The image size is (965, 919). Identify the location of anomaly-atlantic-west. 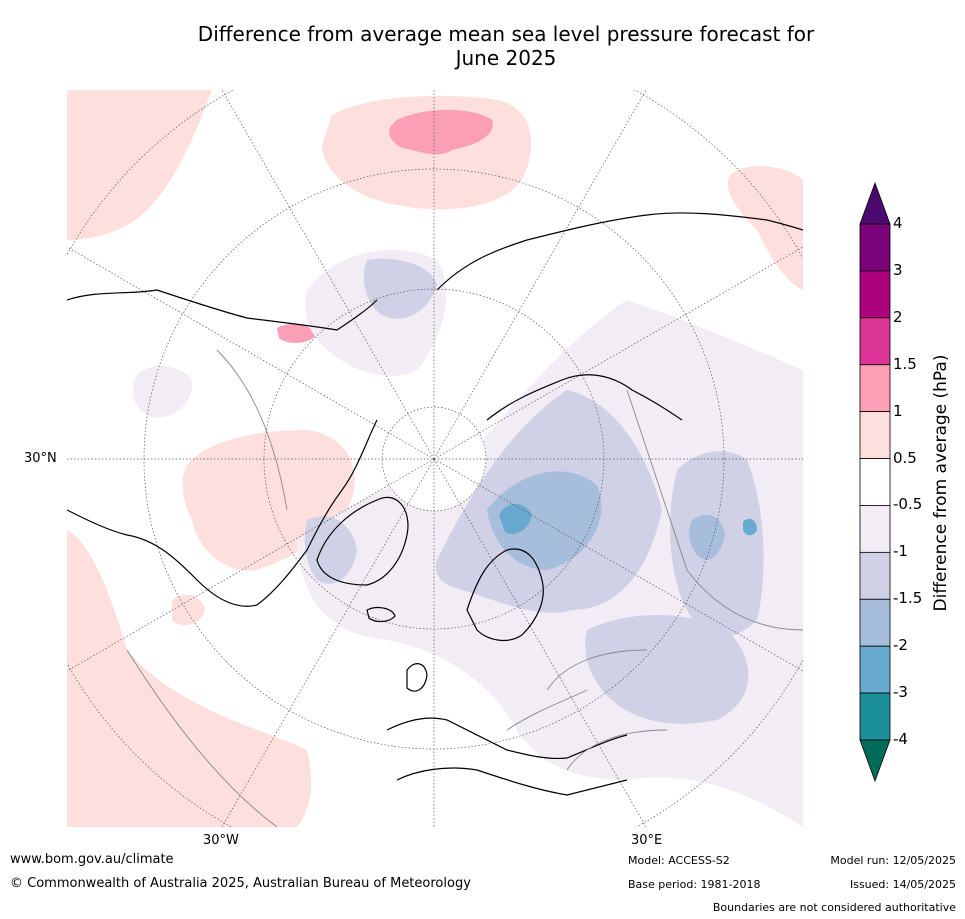
(189, 678).